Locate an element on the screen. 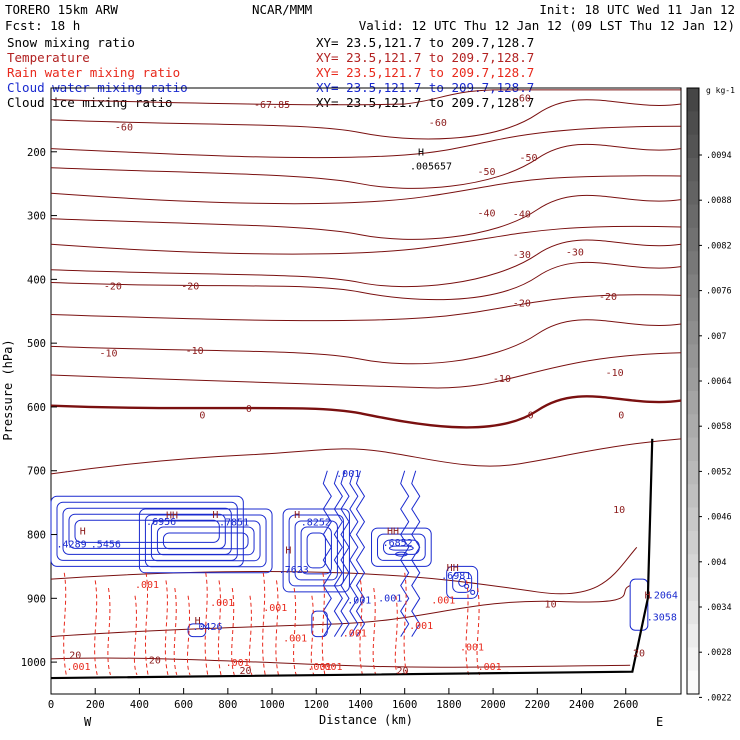 The image size is (740, 740). high-marker: H is located at coordinates (288, 551).